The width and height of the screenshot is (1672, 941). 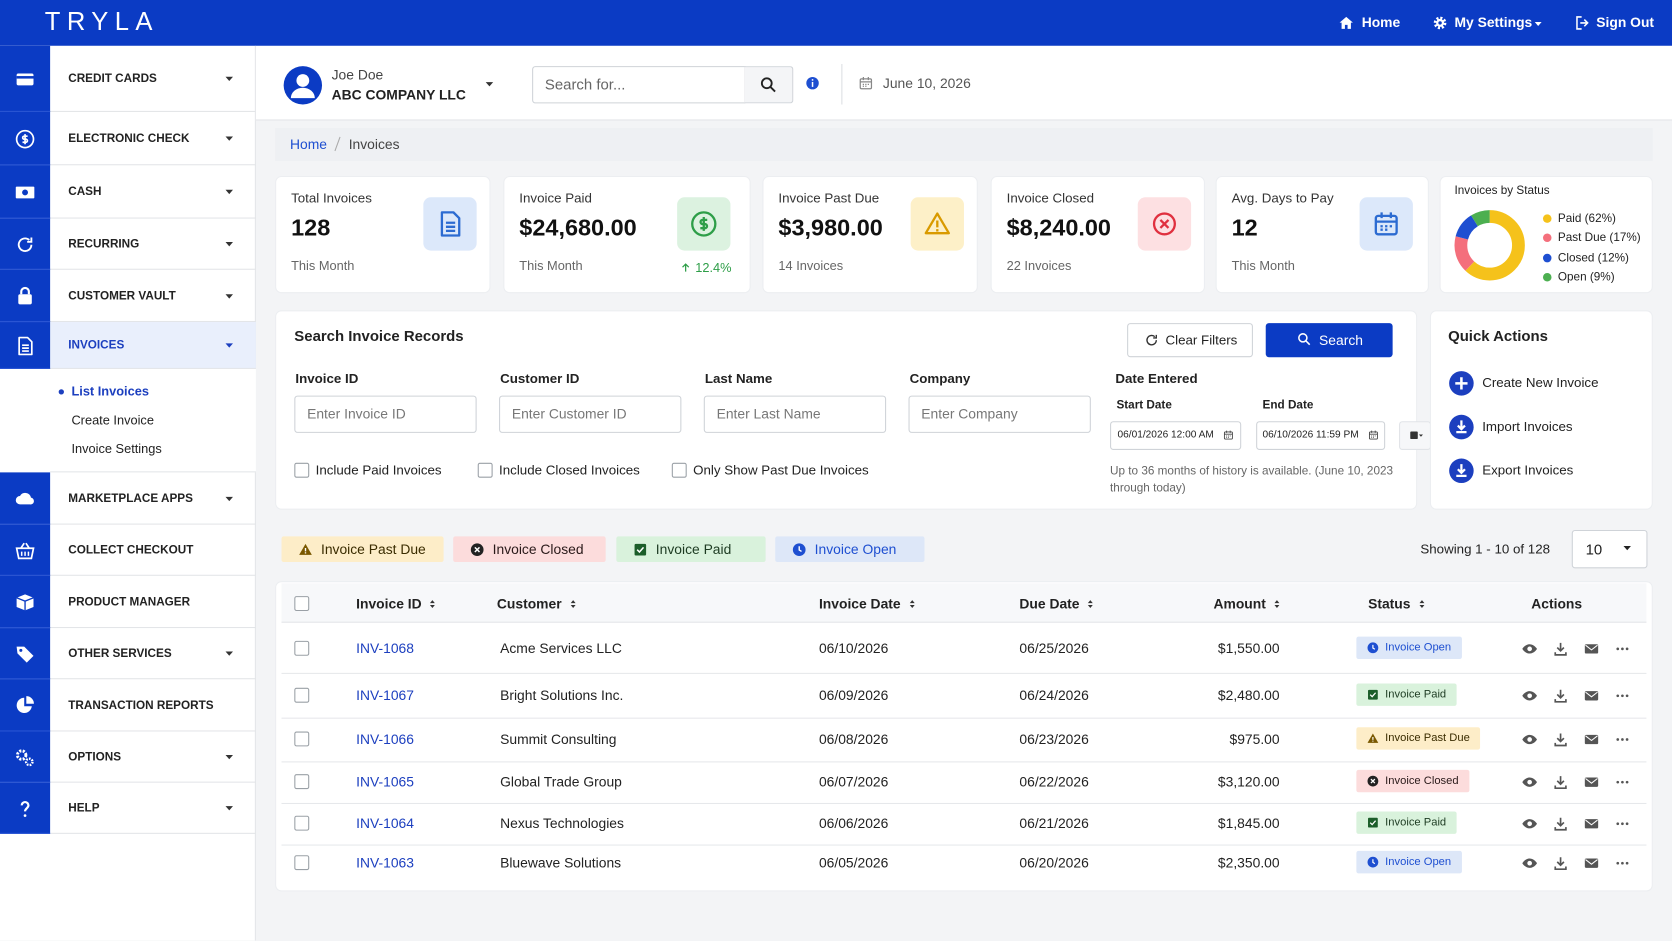 I want to click on nav-link: Home, so click(x=1381, y=22).